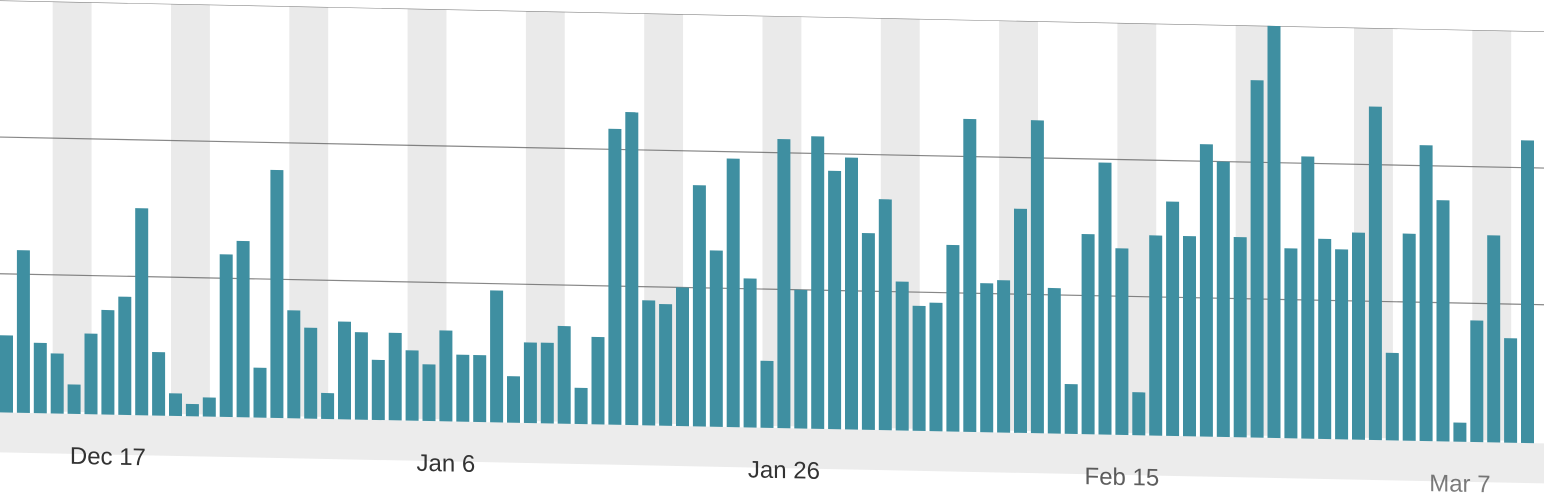  What do you see at coordinates (108, 457) in the screenshot?
I see `x-tick-label: Dec 17` at bounding box center [108, 457].